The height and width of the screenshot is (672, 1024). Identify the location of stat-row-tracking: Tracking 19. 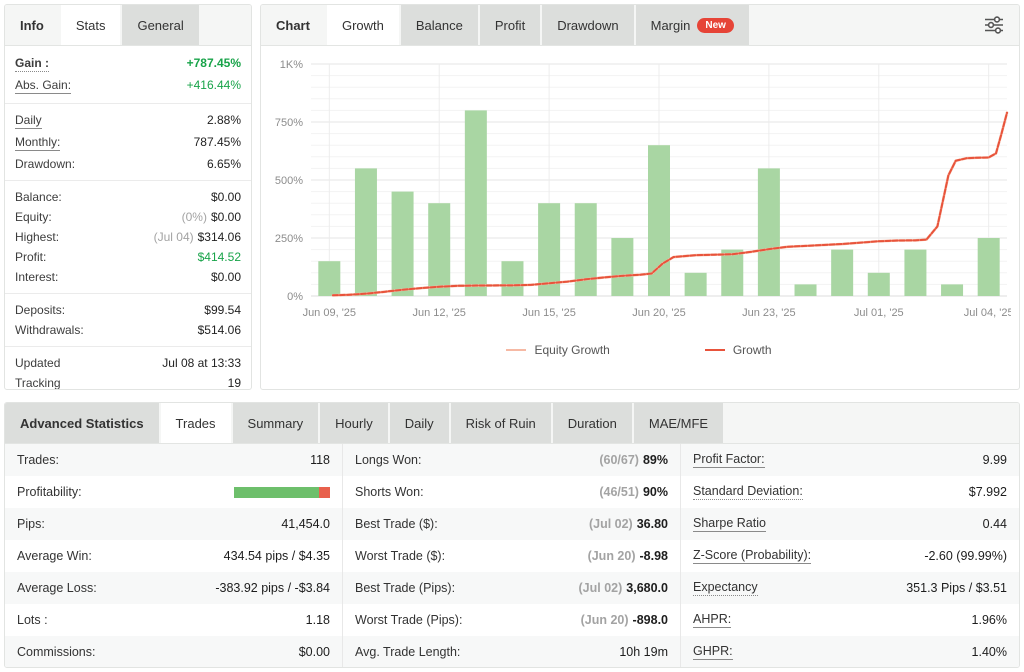
(128, 381).